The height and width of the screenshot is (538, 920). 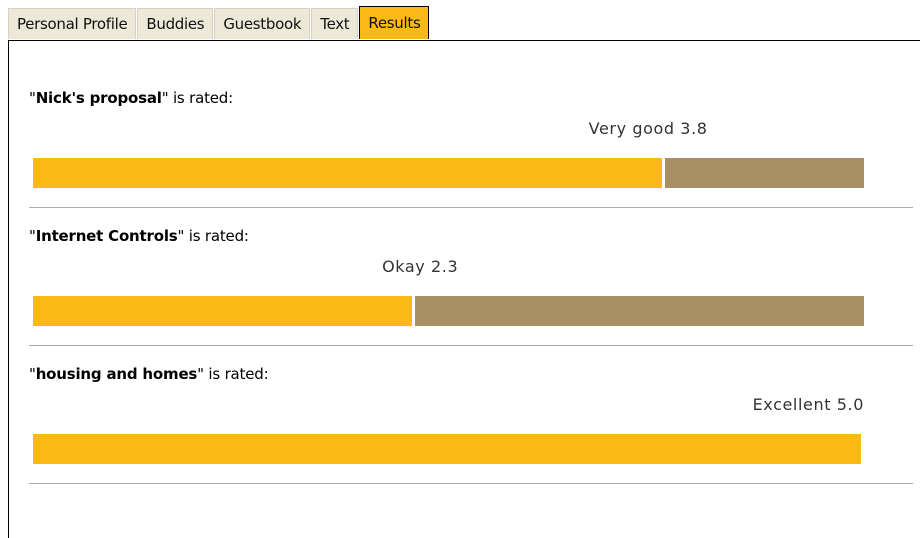 What do you see at coordinates (262, 23) in the screenshot?
I see `tab: Guestbook` at bounding box center [262, 23].